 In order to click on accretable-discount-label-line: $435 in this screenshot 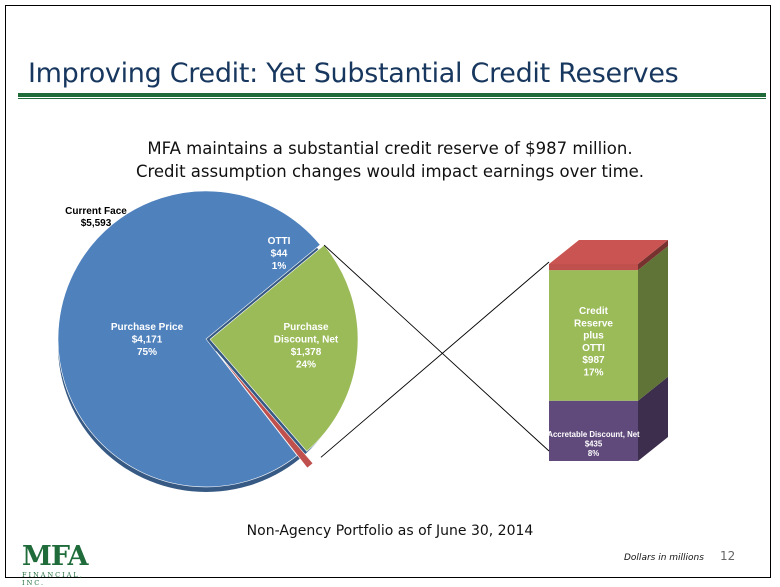, I will do `click(594, 444)`.